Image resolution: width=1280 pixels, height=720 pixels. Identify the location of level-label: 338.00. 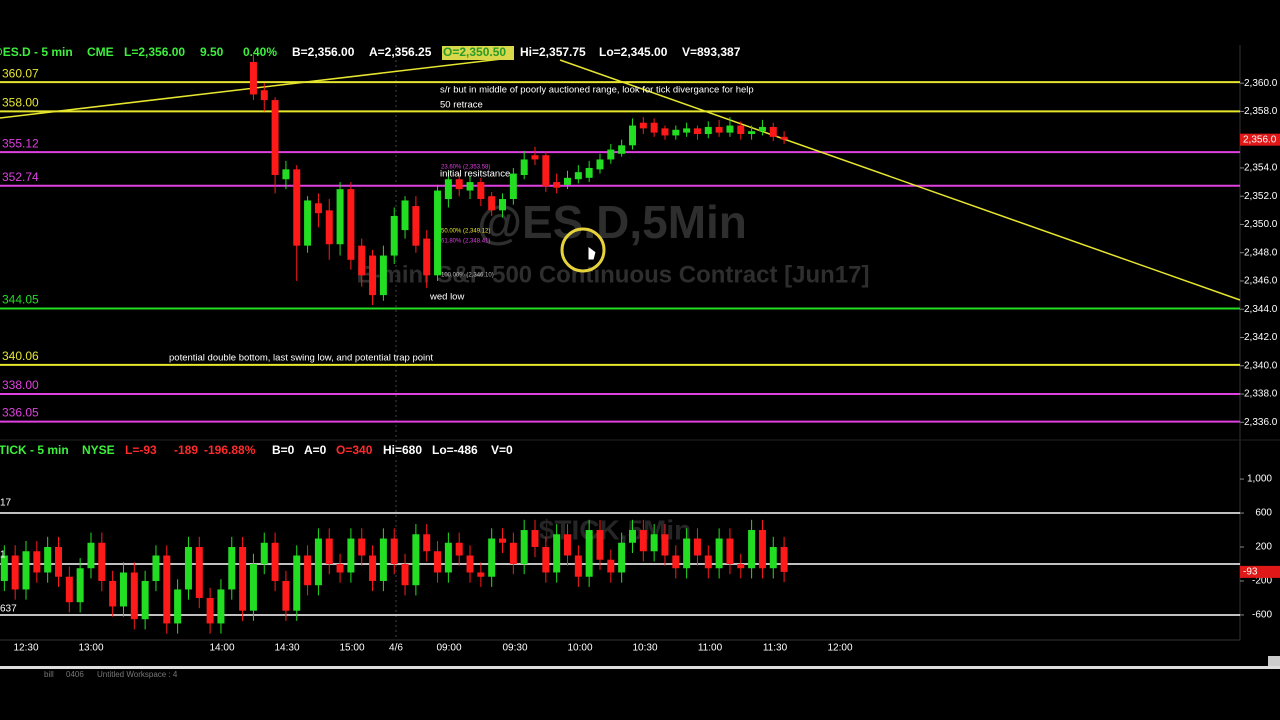
(20, 385).